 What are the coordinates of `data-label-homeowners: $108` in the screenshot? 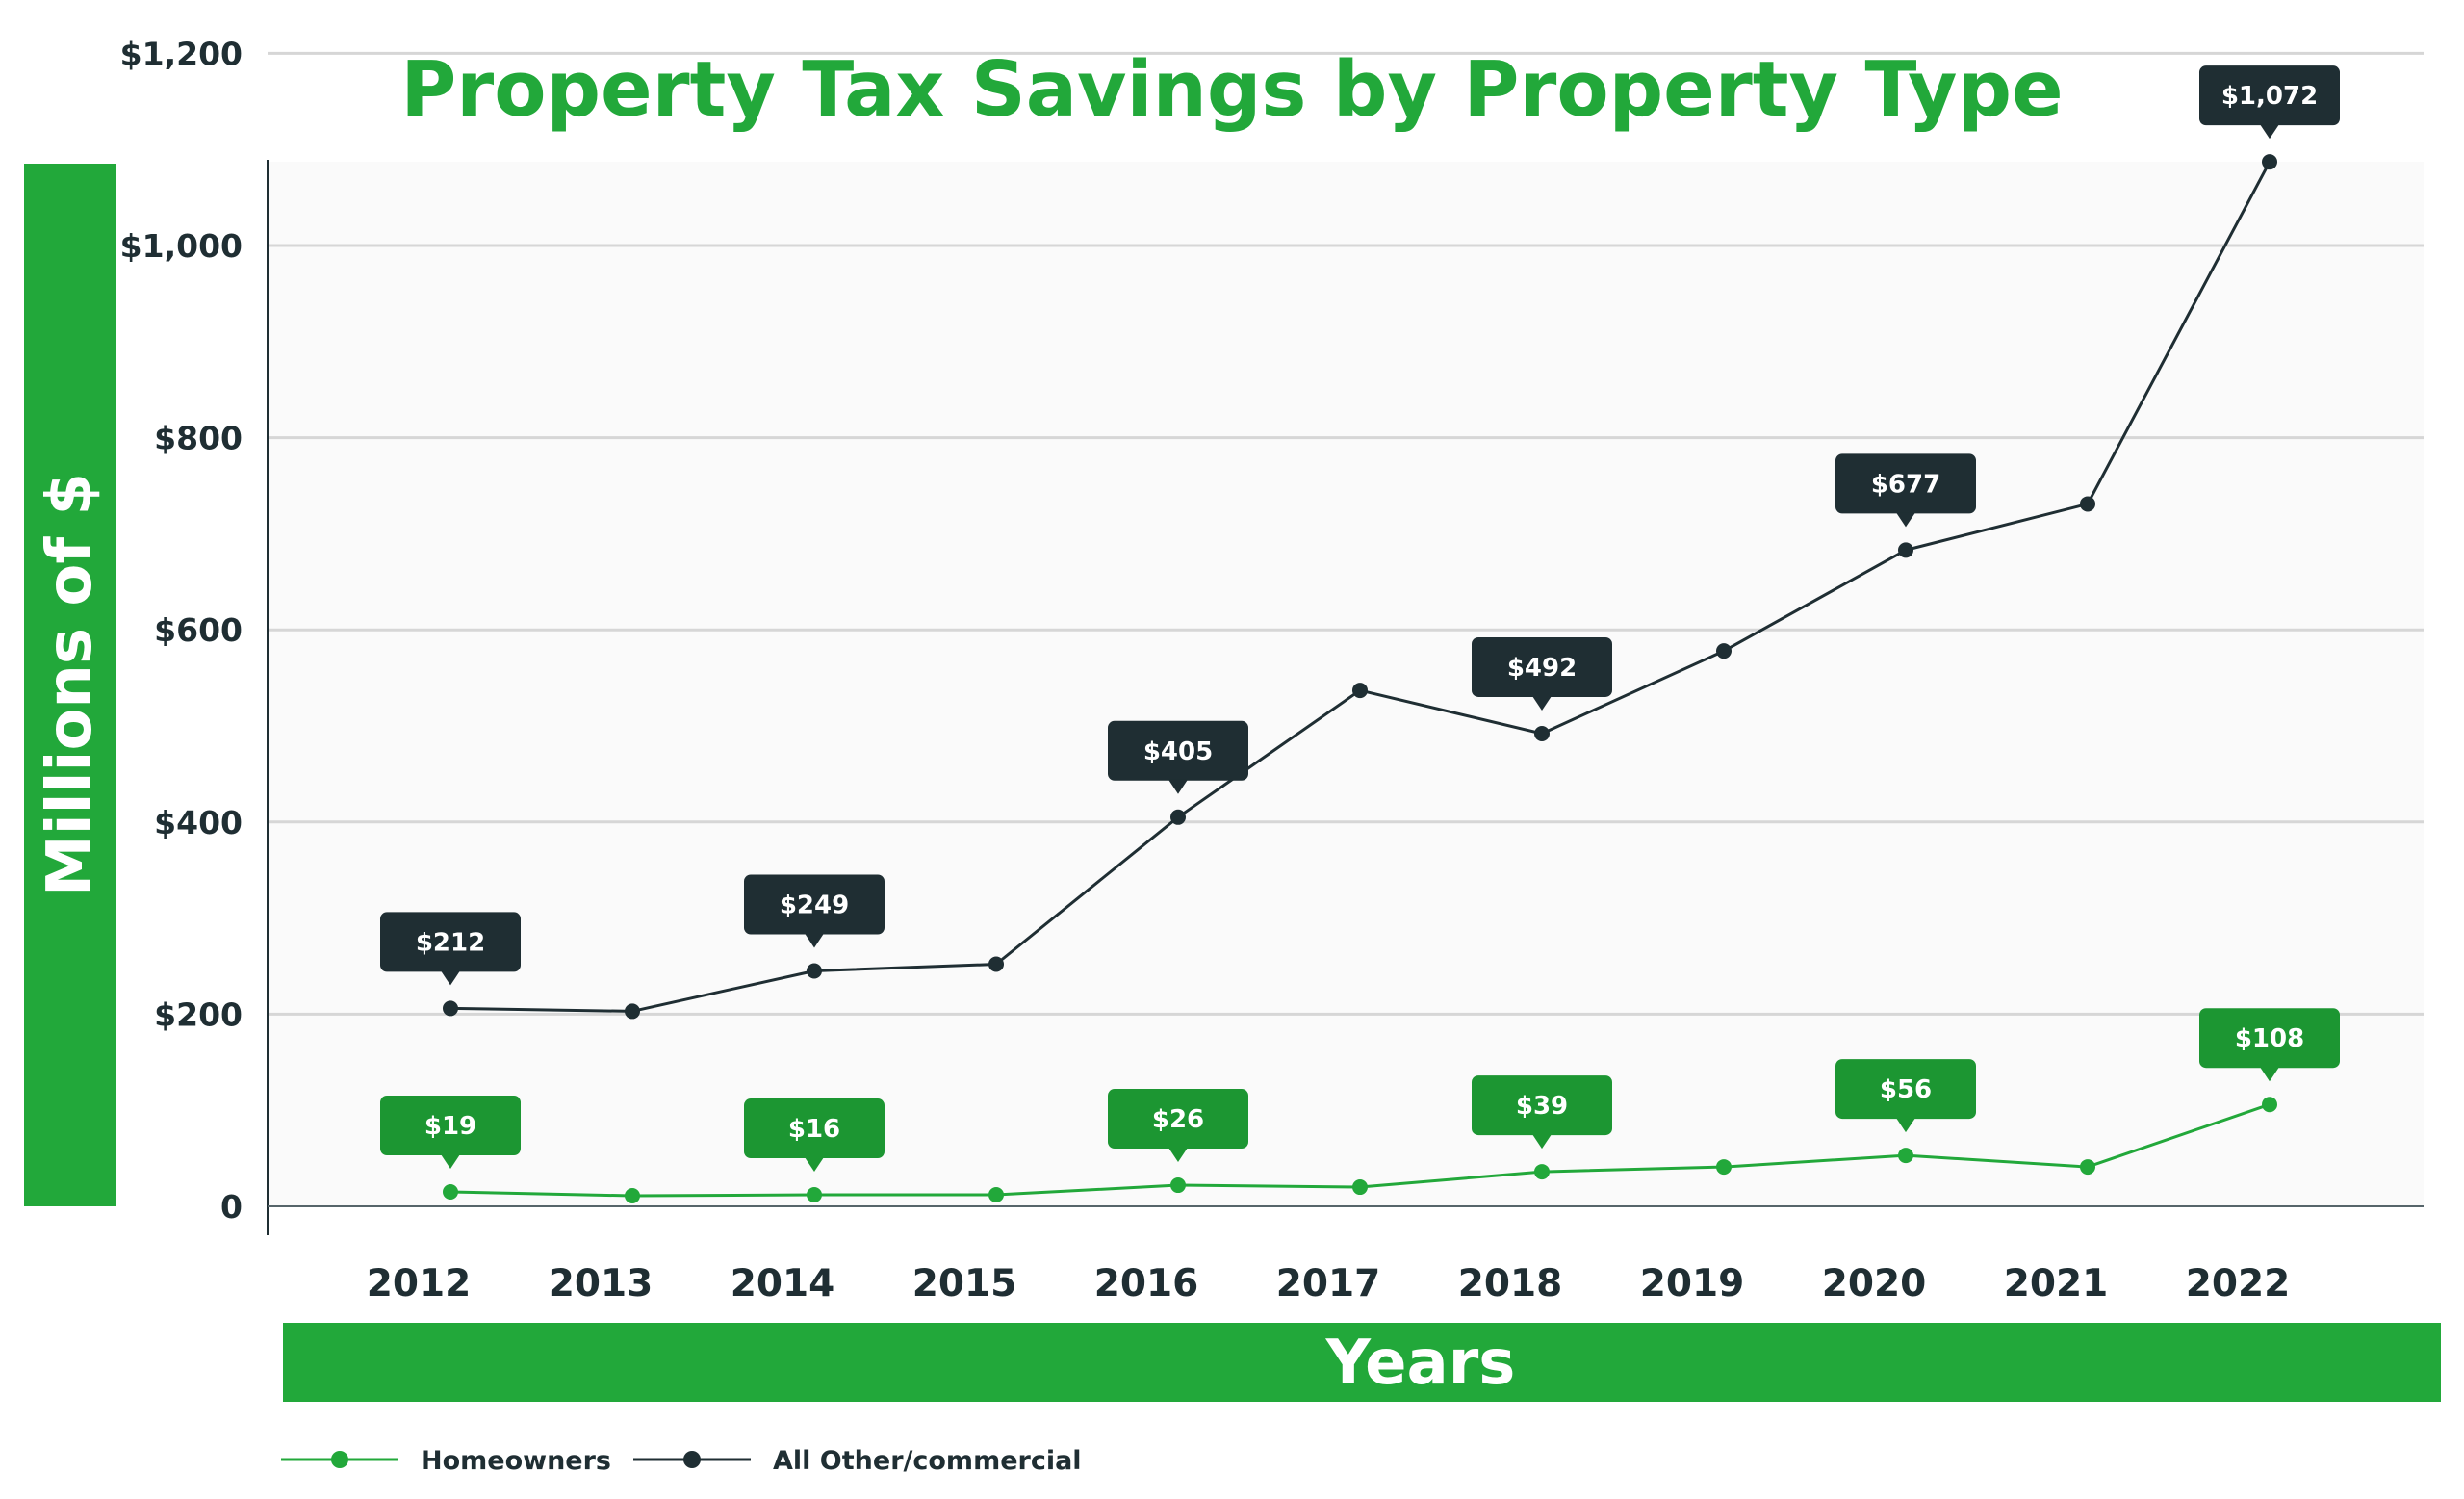 It's located at (2269, 1045).